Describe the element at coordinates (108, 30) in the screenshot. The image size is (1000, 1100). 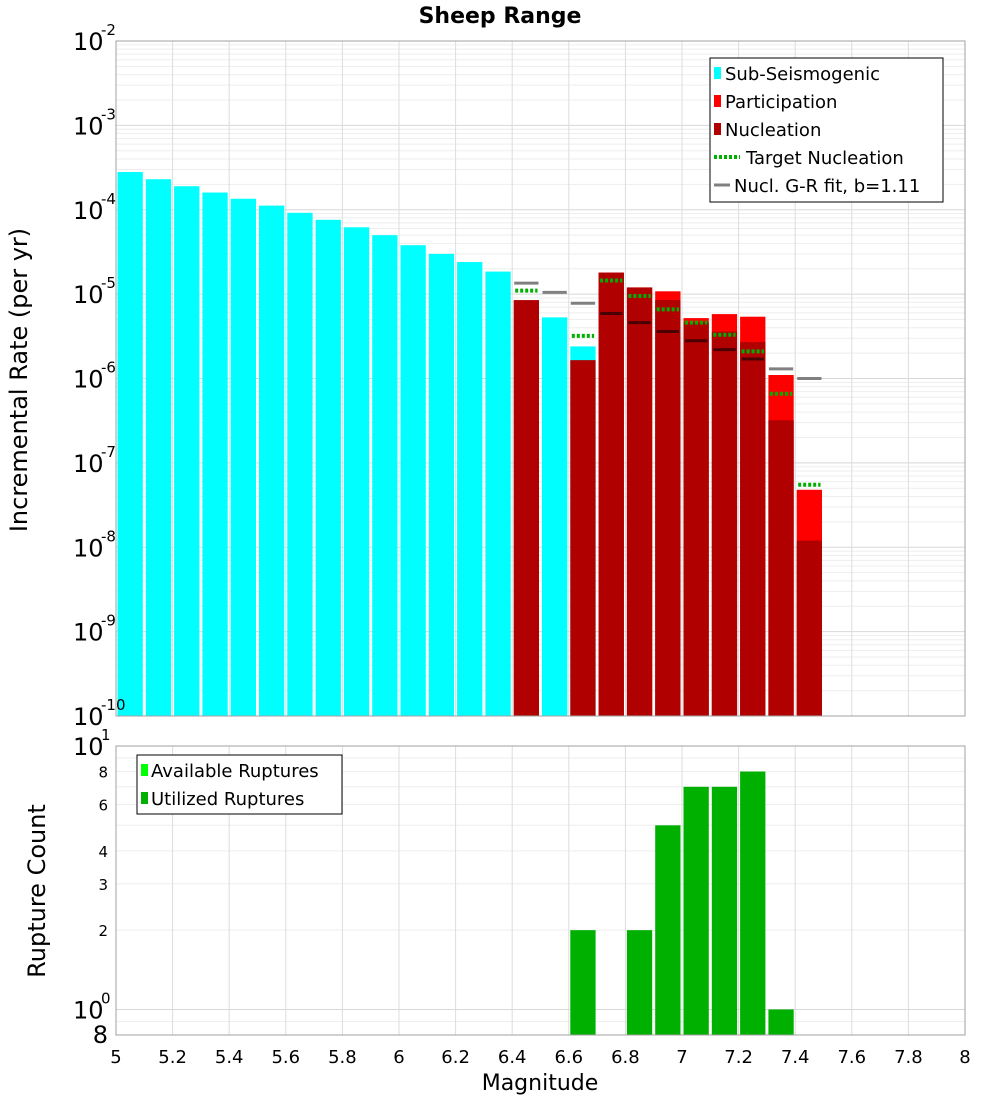
I see `rate-y-tick-exponent: -2` at that location.